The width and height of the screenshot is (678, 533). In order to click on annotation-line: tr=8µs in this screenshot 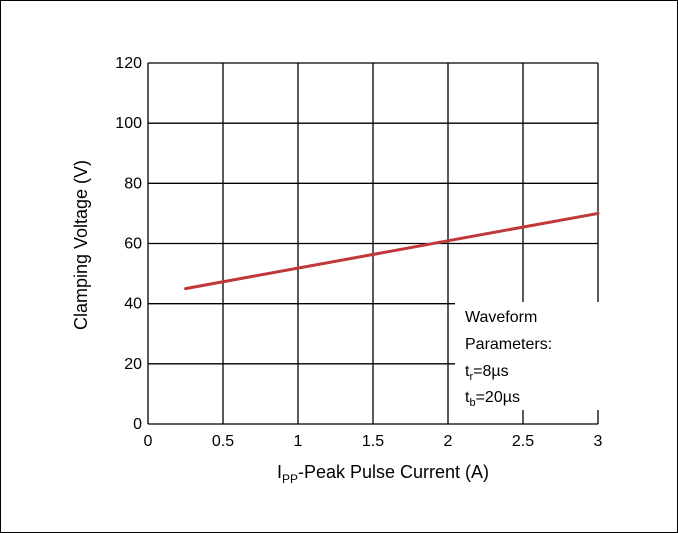, I will do `click(487, 373)`.